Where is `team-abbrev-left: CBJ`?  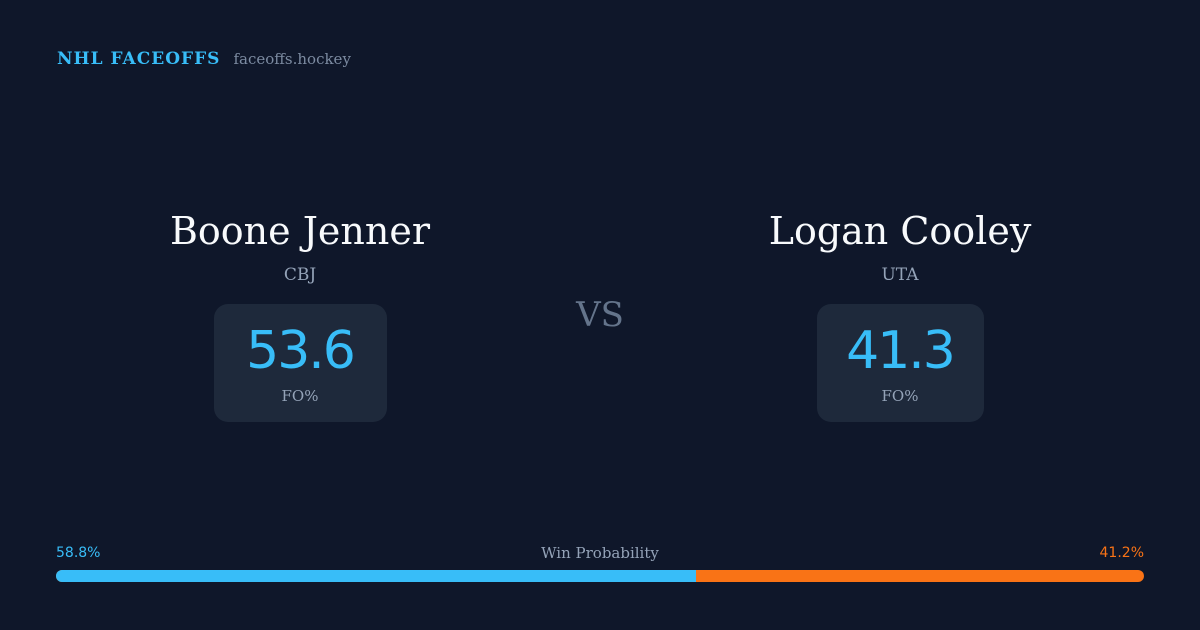 team-abbrev-left: CBJ is located at coordinates (300, 275).